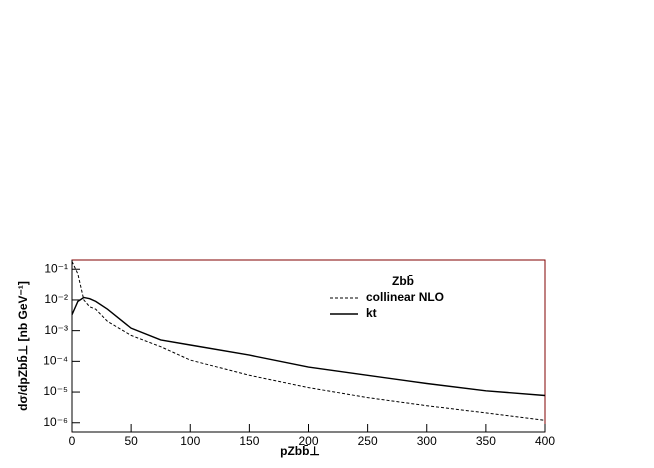  What do you see at coordinates (486, 441) in the screenshot?
I see `x-tick-label: 350` at bounding box center [486, 441].